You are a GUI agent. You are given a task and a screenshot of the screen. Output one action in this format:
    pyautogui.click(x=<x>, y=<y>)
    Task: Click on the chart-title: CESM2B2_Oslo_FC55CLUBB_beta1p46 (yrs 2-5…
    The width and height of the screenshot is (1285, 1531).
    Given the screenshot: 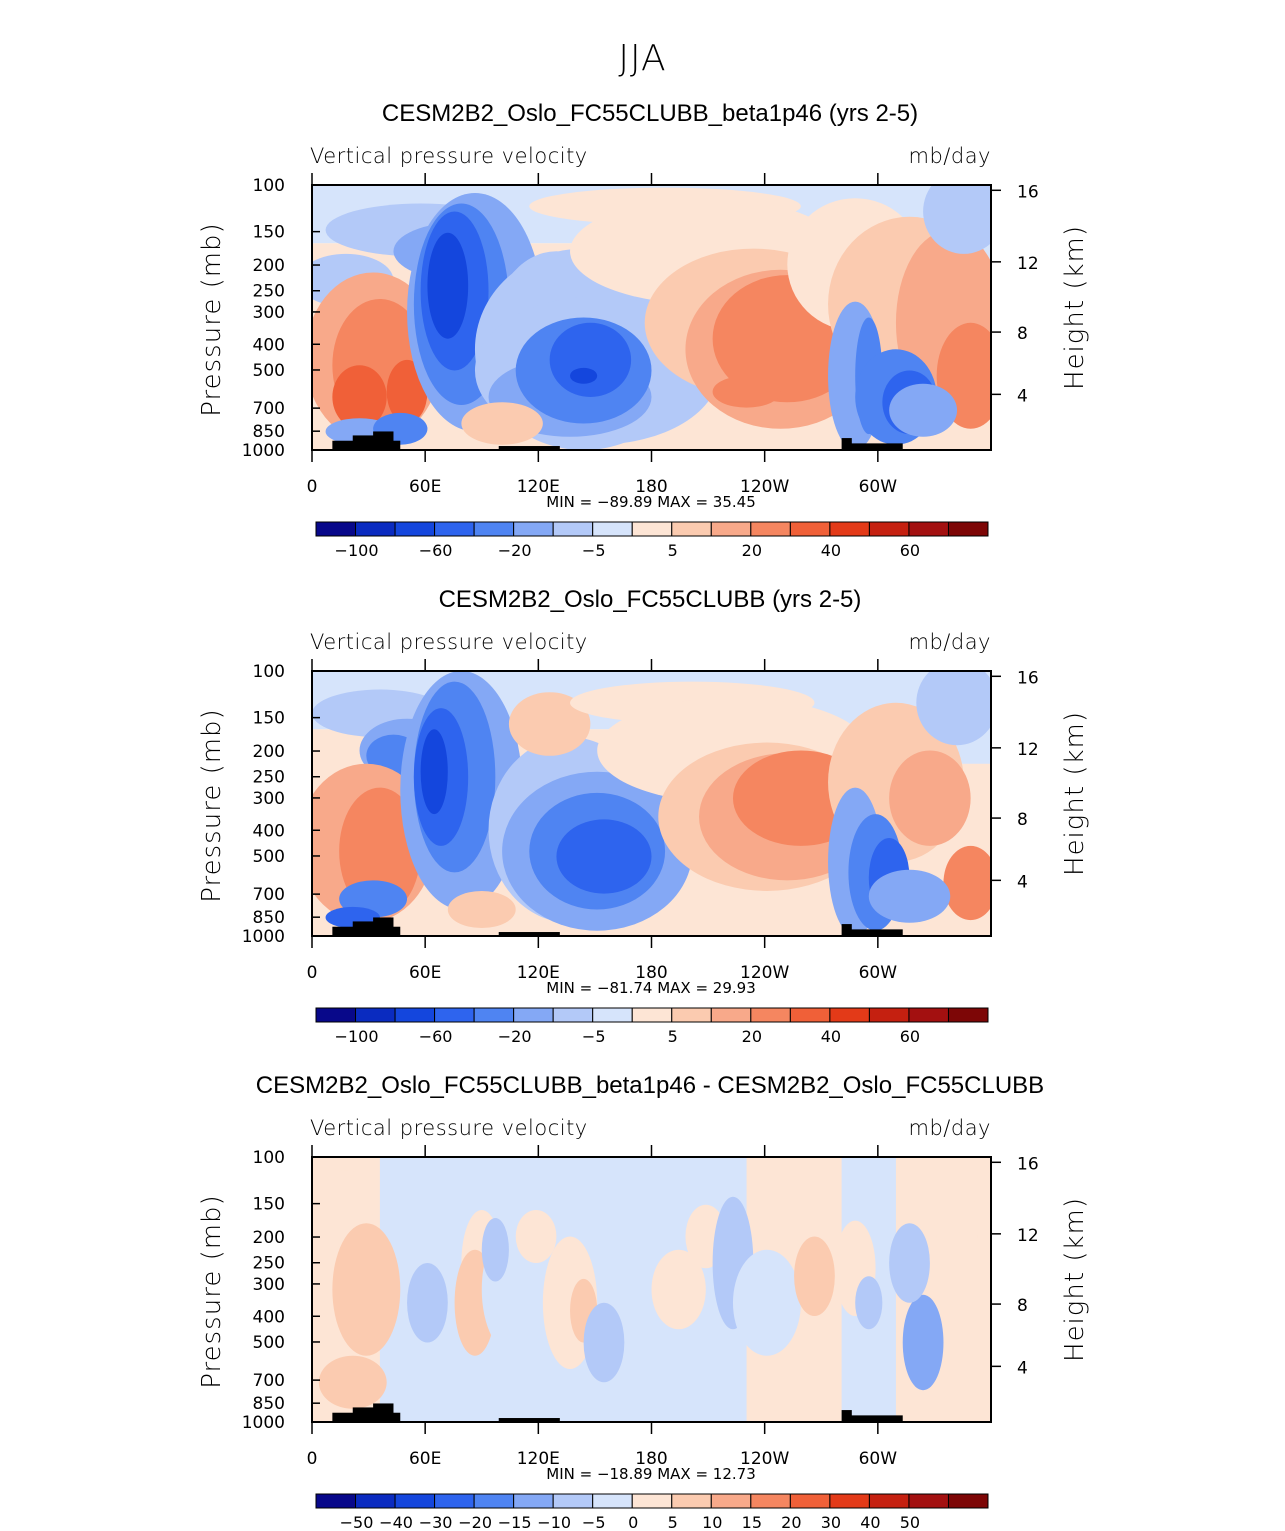 What is the action you would take?
    pyautogui.click(x=650, y=113)
    